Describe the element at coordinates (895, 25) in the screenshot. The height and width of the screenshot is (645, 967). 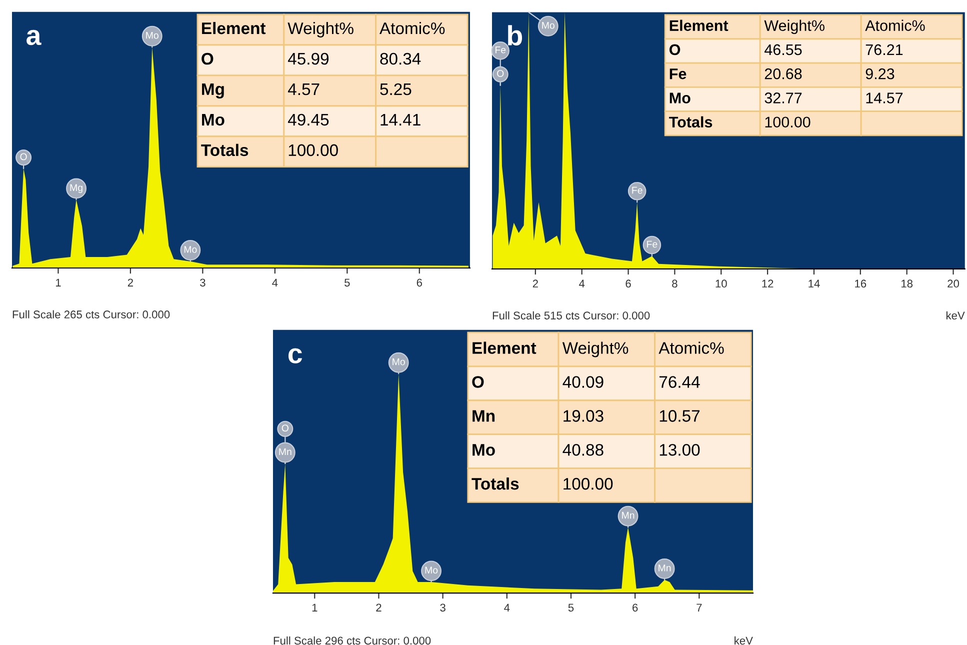
I see `annotation: Atomic%` at that location.